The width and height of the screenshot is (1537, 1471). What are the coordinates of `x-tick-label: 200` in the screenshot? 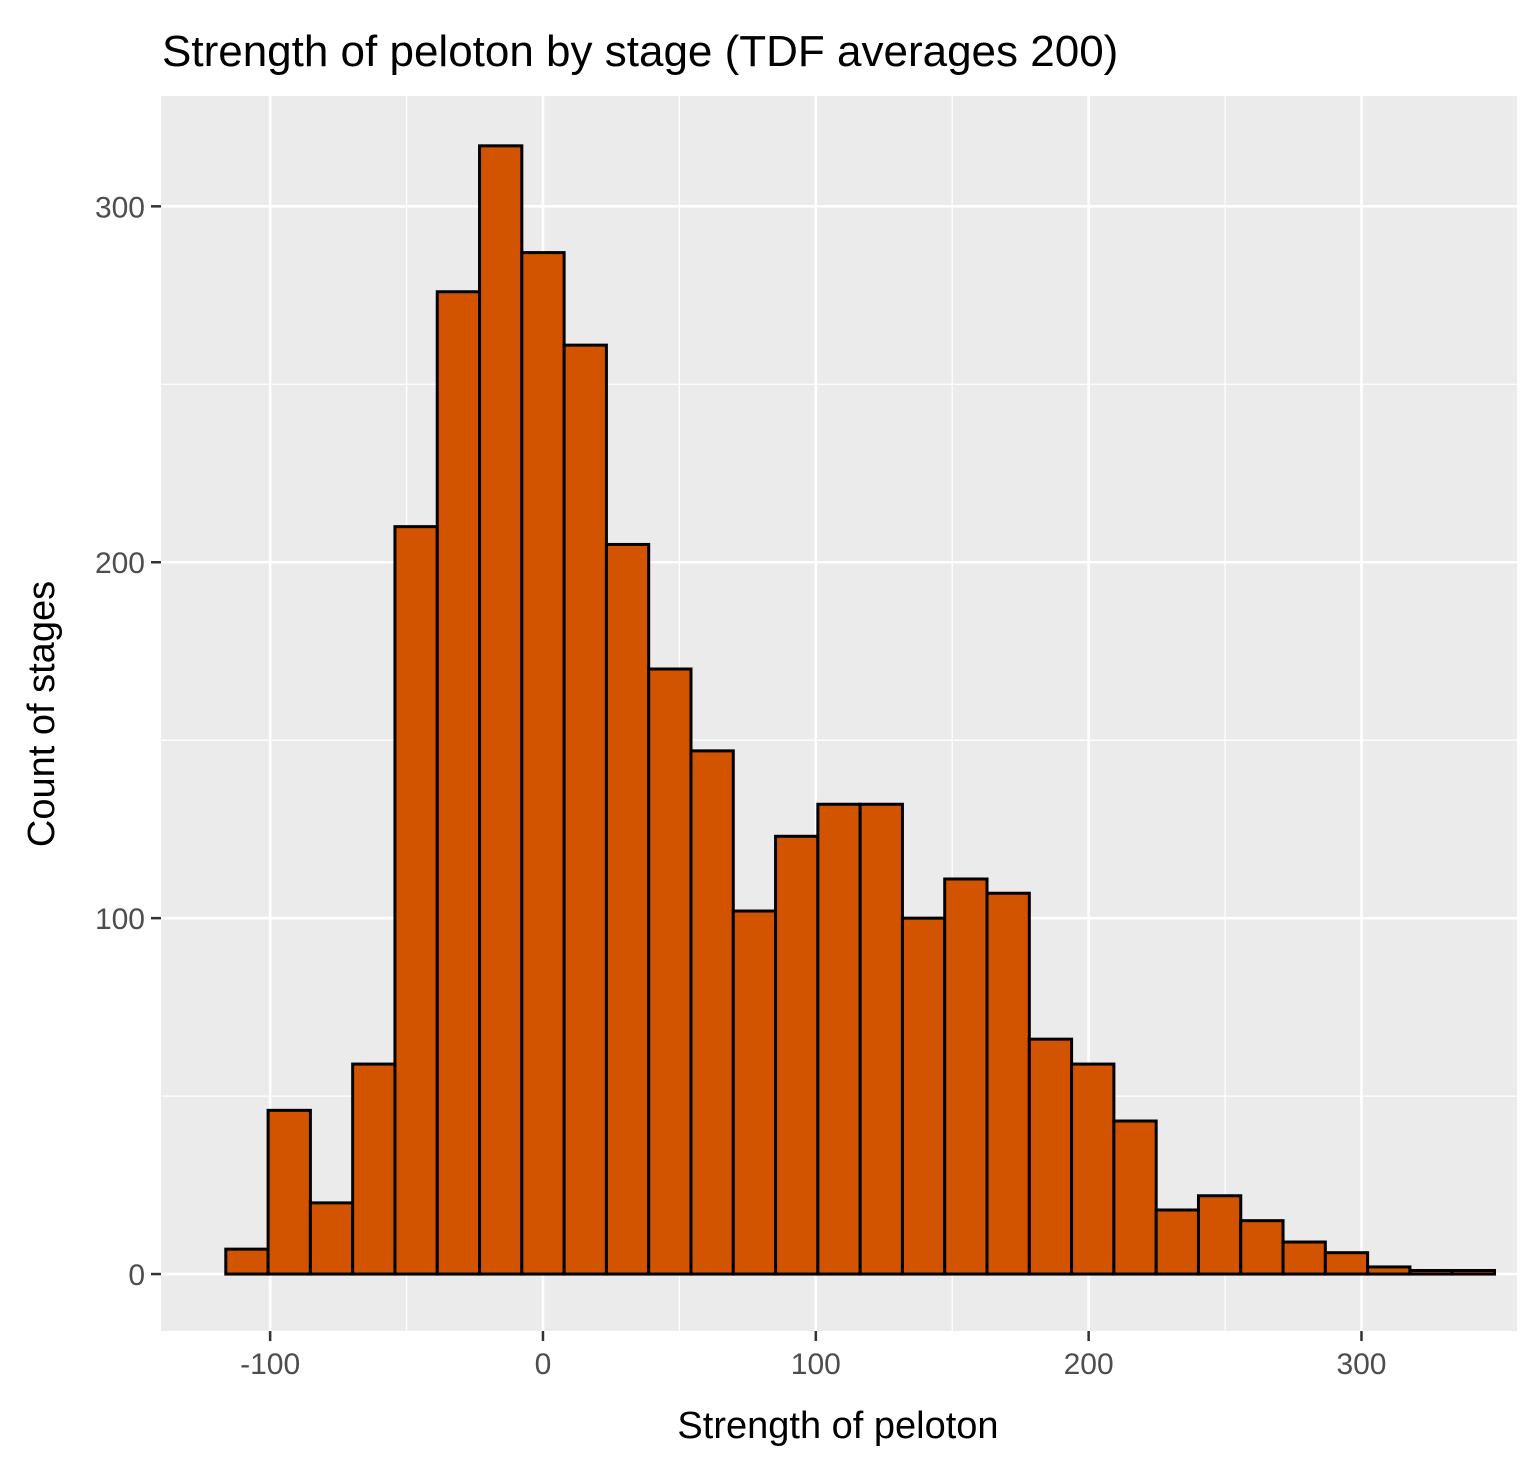 It's located at (1089, 1364).